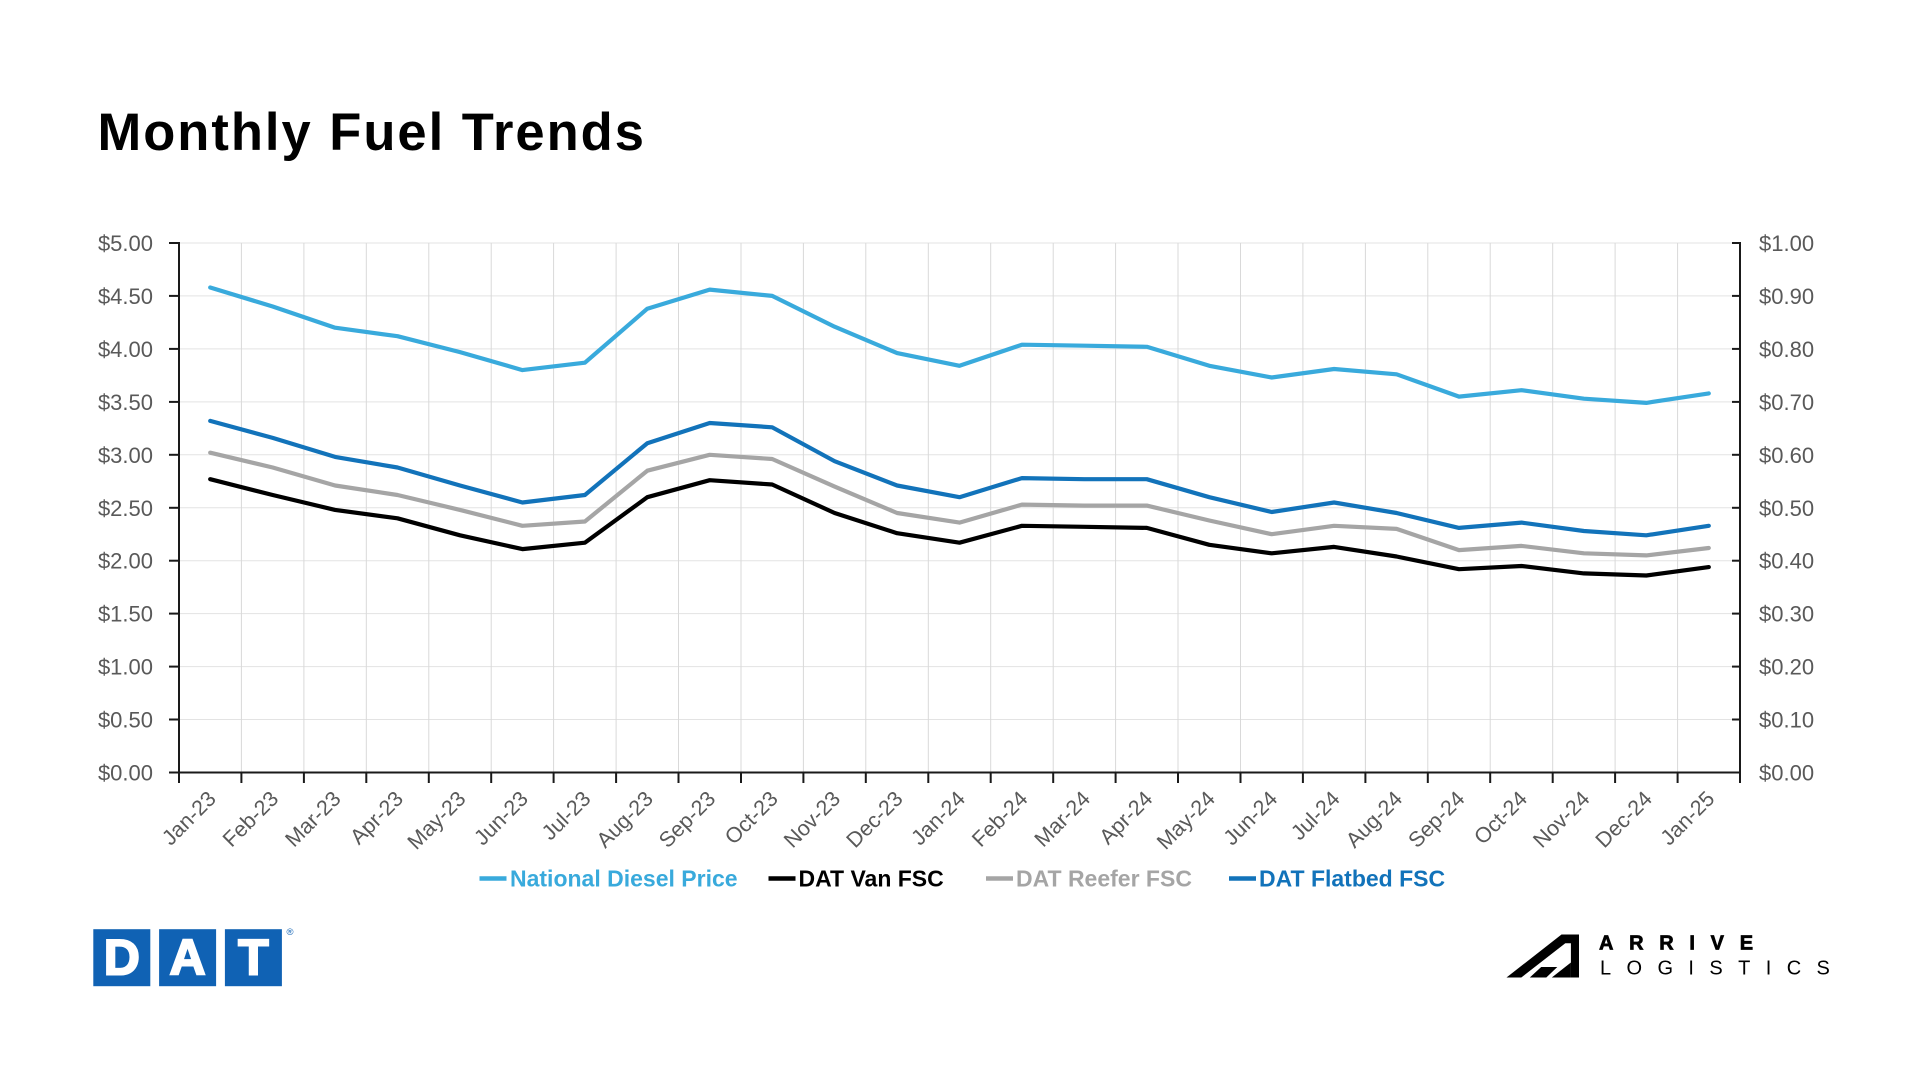 The width and height of the screenshot is (1920, 1085). What do you see at coordinates (188, 958) in the screenshot?
I see `svg-text: A` at bounding box center [188, 958].